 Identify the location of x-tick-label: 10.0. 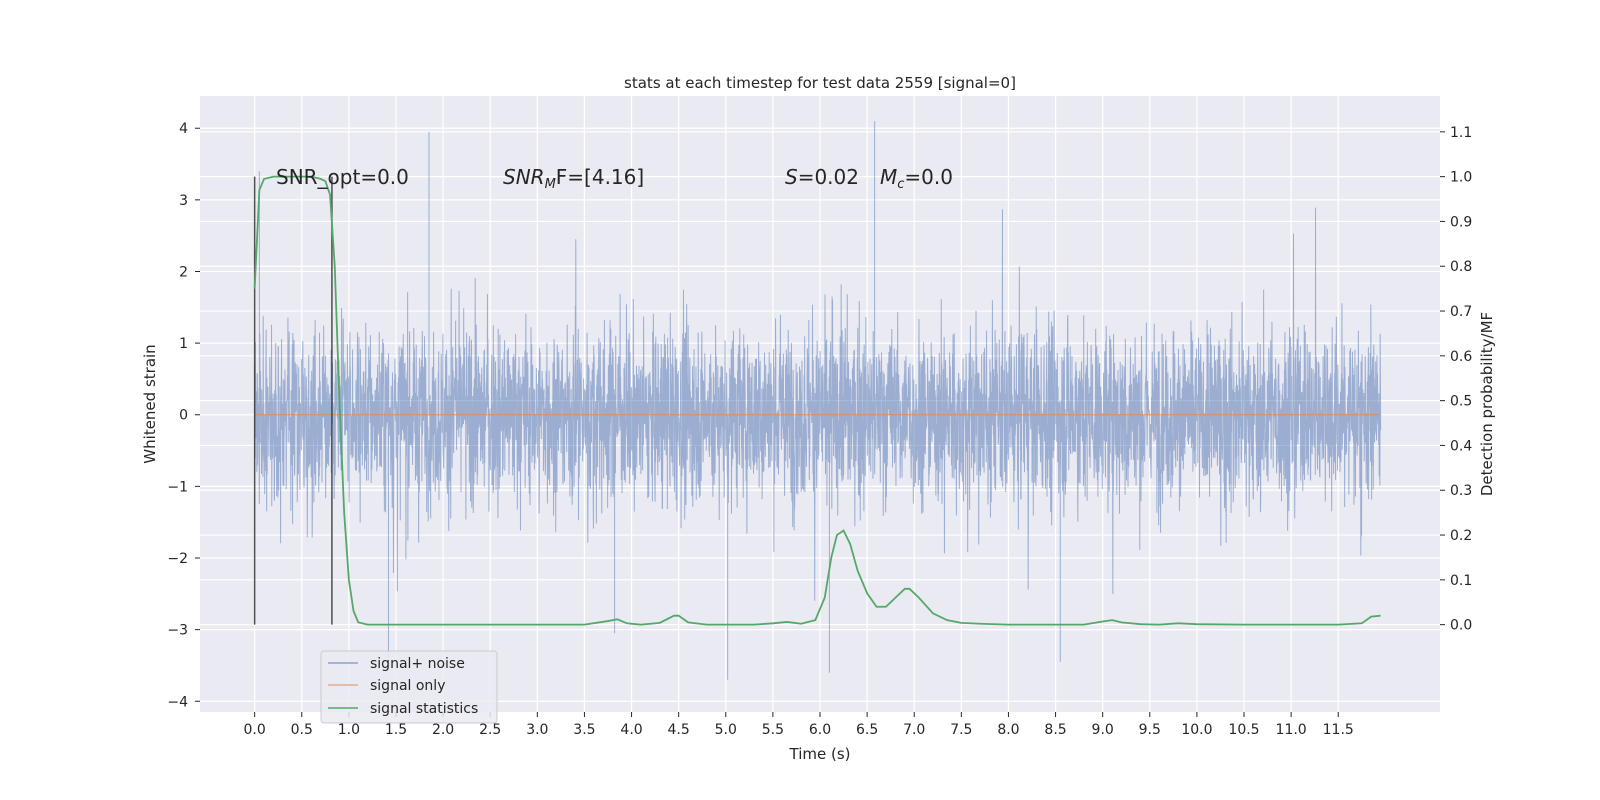
(1196, 730).